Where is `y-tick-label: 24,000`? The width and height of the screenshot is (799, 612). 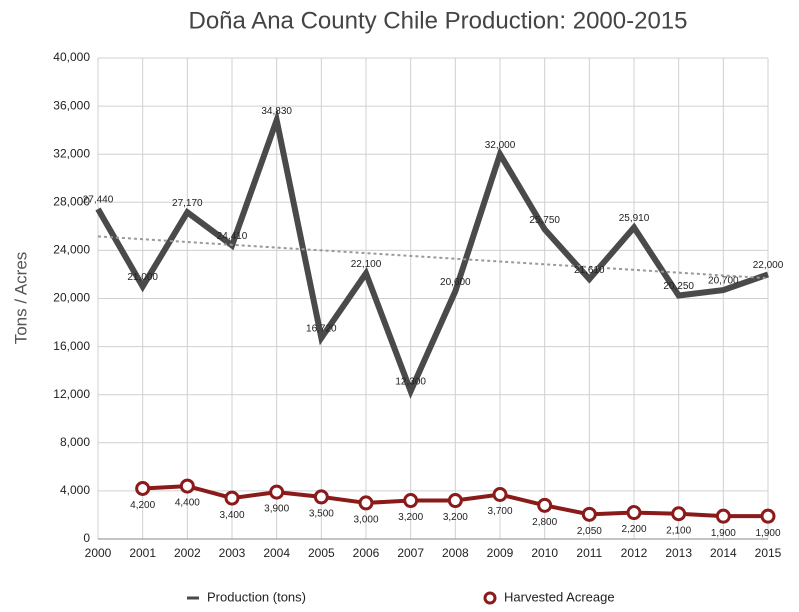 y-tick-label: 24,000 is located at coordinates (71, 250).